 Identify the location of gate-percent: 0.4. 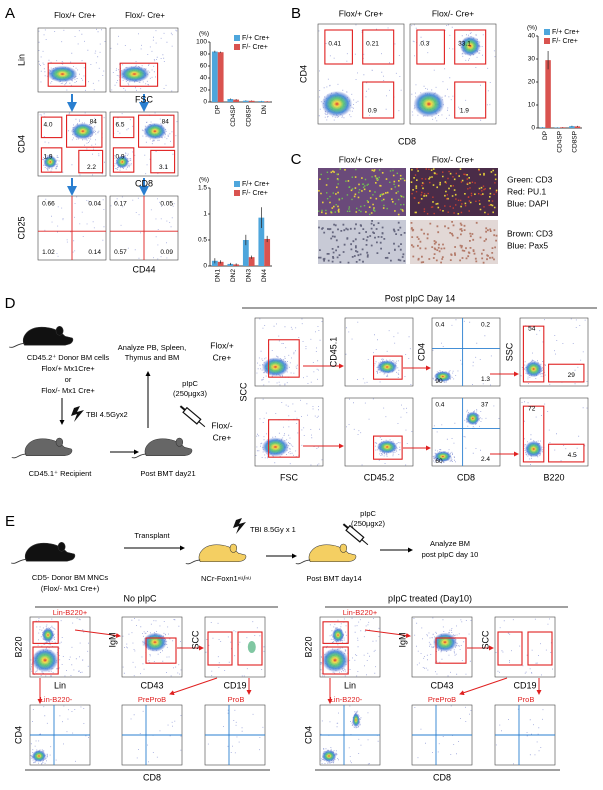
(439, 405).